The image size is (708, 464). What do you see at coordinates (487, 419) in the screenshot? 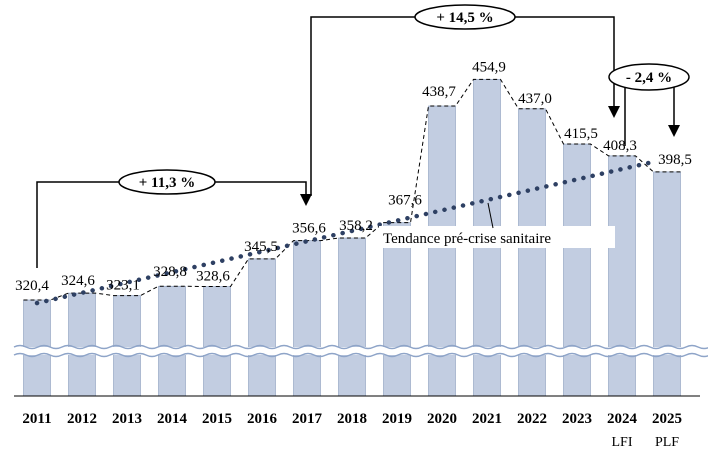
I see `tick-label-2021: 2021` at bounding box center [487, 419].